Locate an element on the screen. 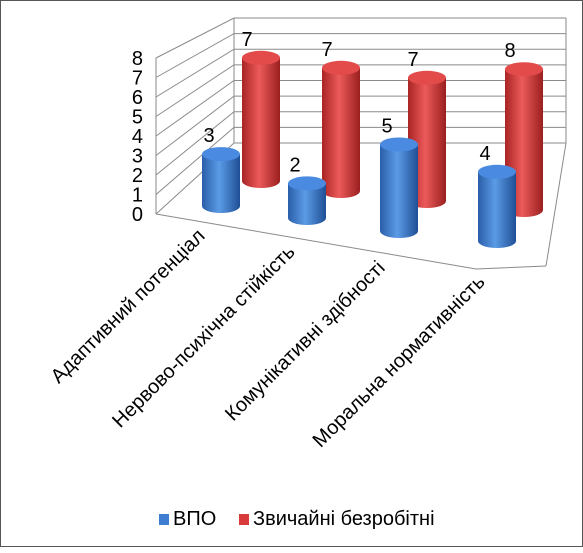  bar-vpo-3-body is located at coordinates (399, 191).